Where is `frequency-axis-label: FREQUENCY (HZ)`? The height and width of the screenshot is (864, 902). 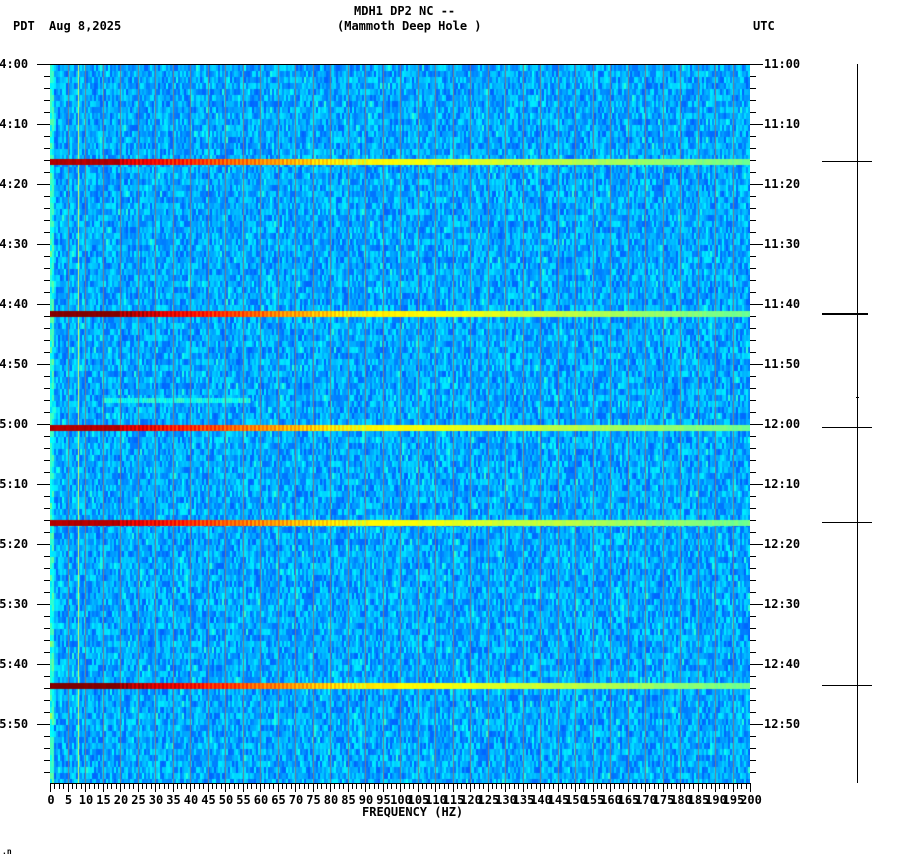 frequency-axis-label: FREQUENCY (HZ) is located at coordinates (413, 812).